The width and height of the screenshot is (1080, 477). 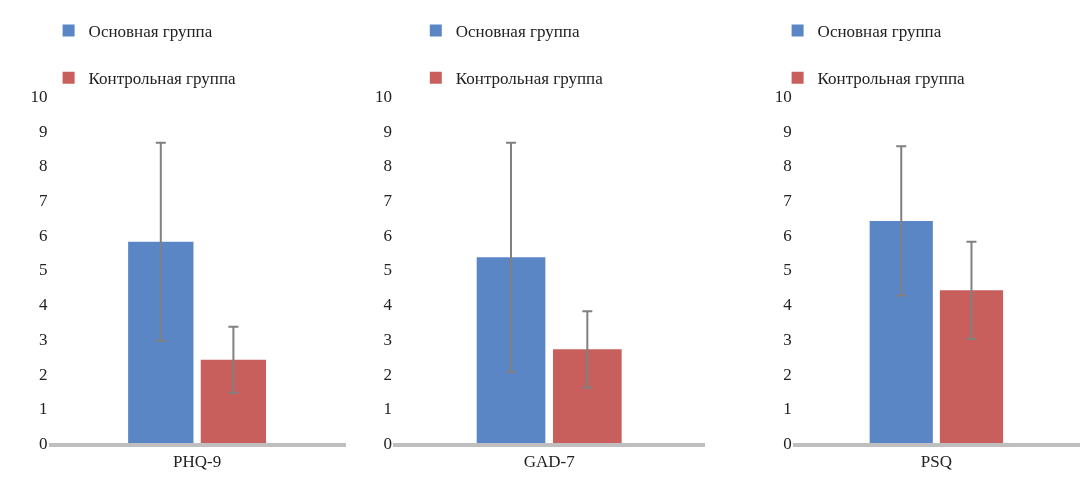 I want to click on x-tick-label: PSQ, so click(x=936, y=462).